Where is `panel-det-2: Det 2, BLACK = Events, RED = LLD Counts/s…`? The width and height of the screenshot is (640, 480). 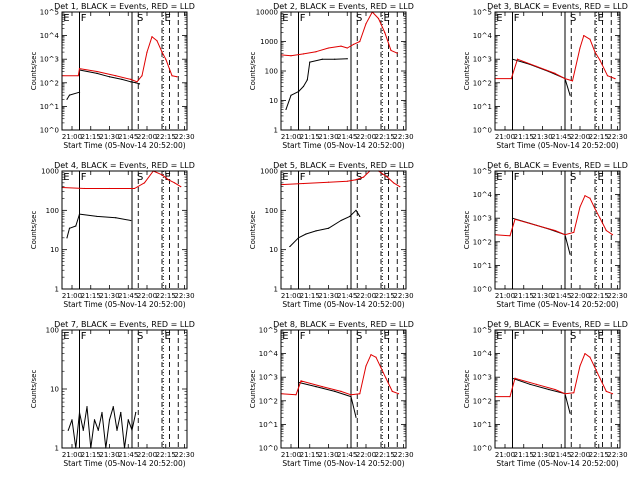
panel-det-2: Det 2, BLACK = Events, RED = LLD Counts/s… is located at coordinates (331, 76).